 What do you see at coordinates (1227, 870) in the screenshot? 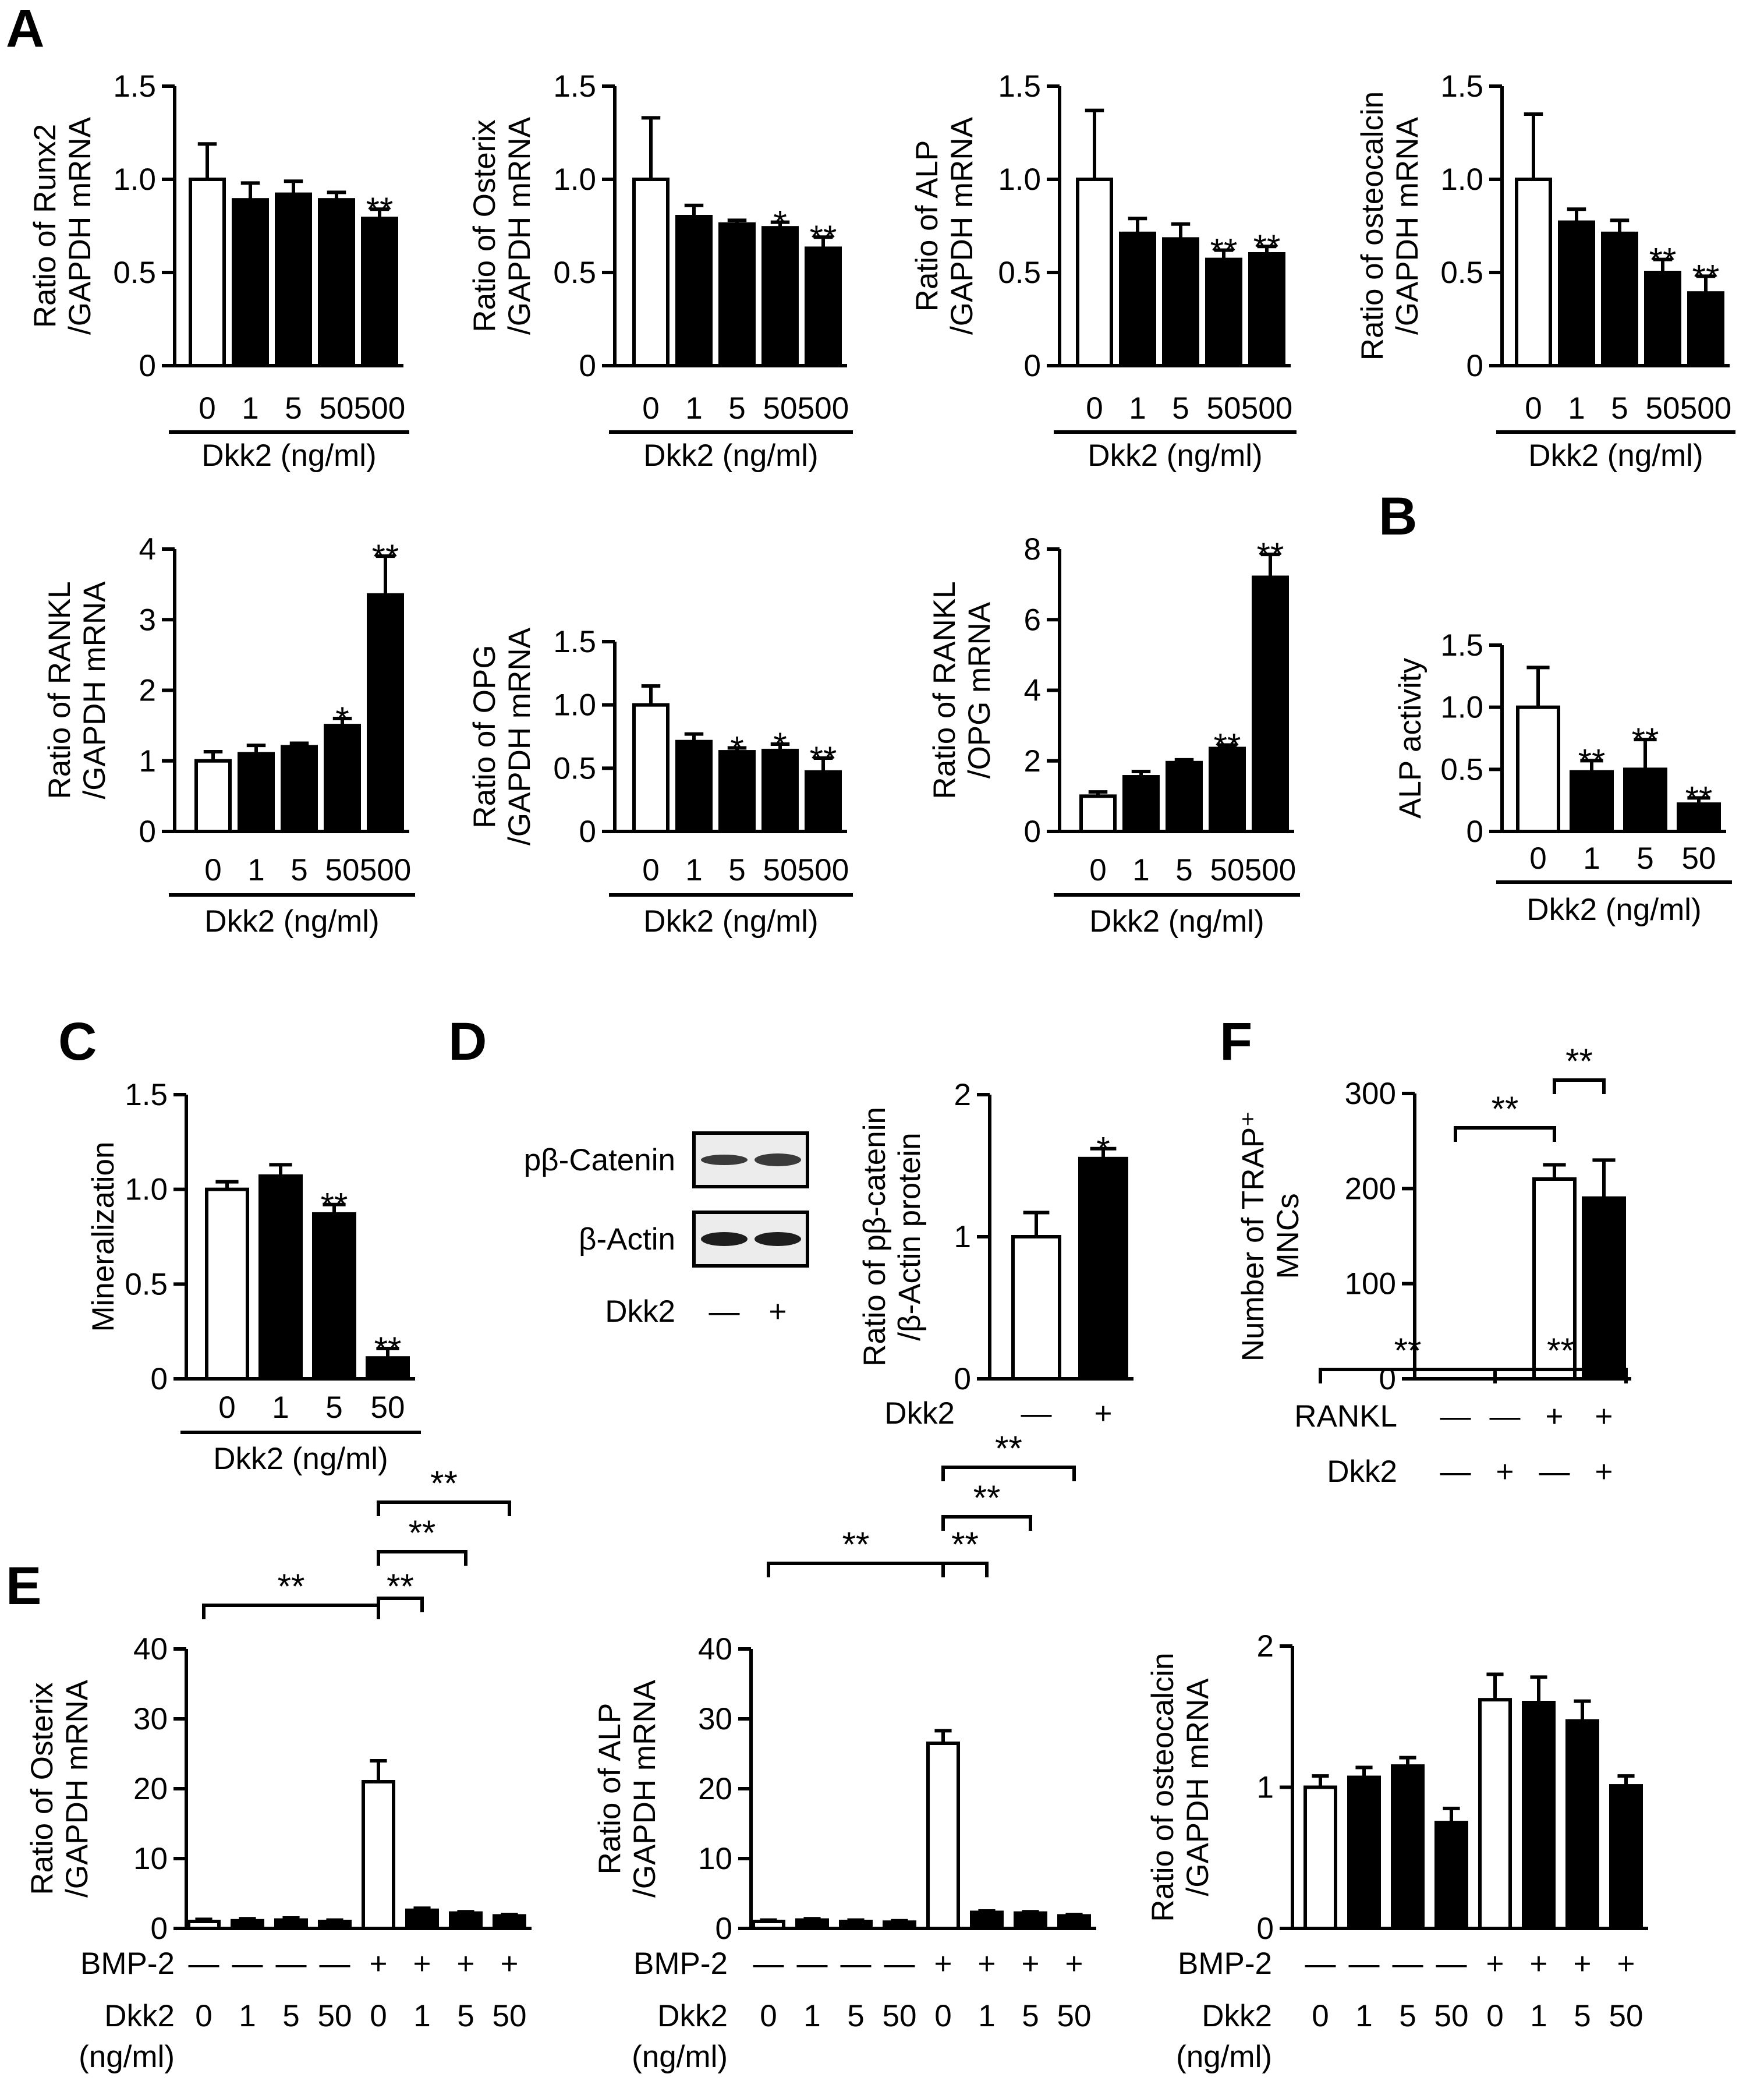
I see `x-tick-label: 50` at bounding box center [1227, 870].